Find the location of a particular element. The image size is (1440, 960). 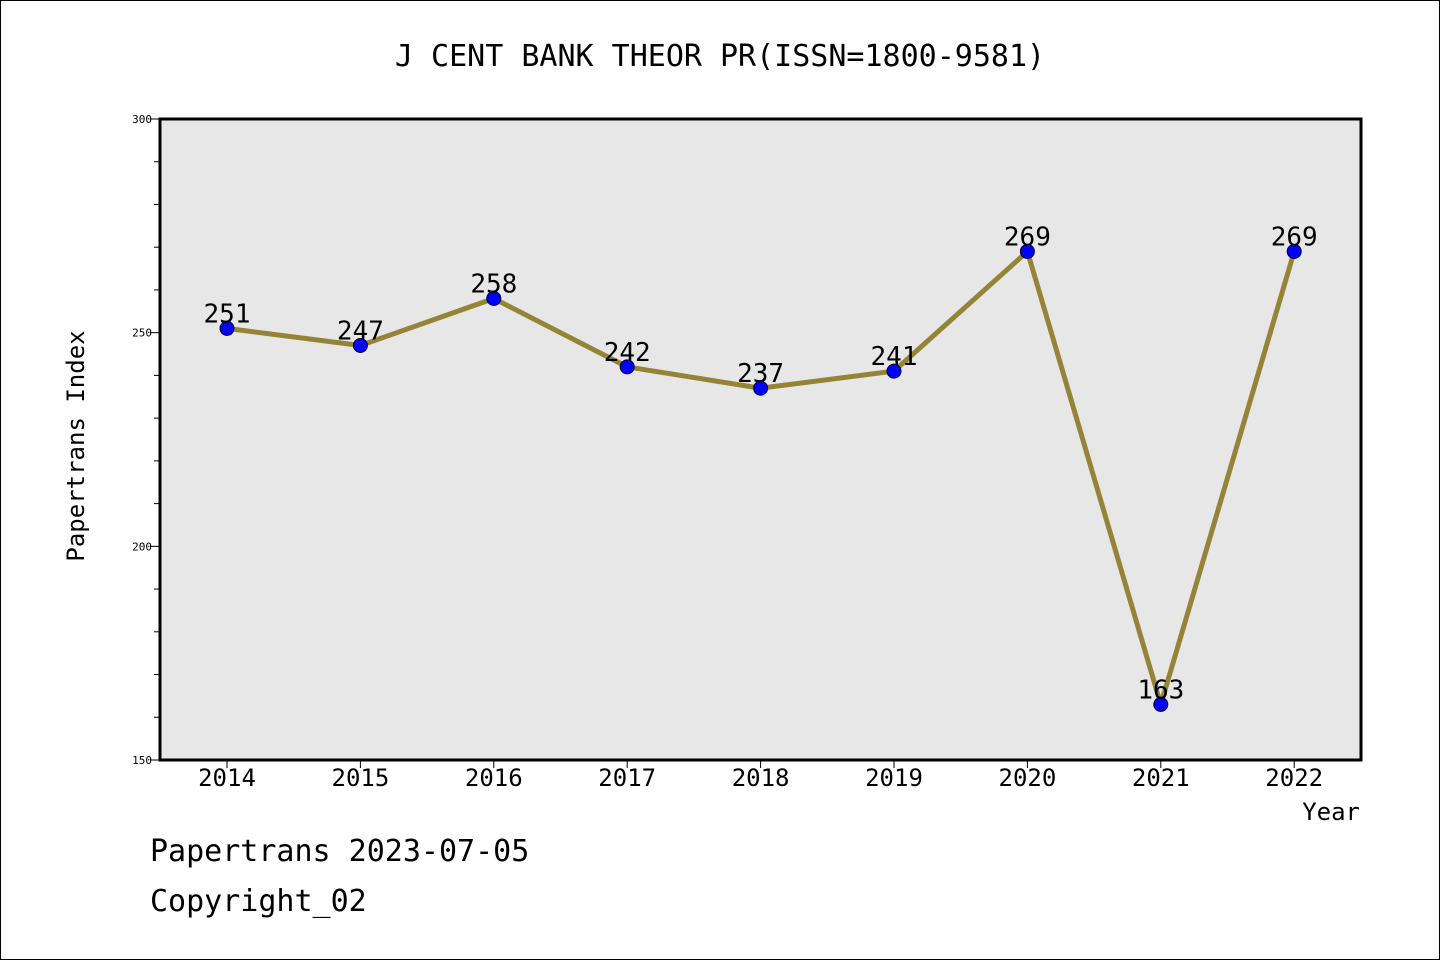

data-label: 251 is located at coordinates (227, 314).